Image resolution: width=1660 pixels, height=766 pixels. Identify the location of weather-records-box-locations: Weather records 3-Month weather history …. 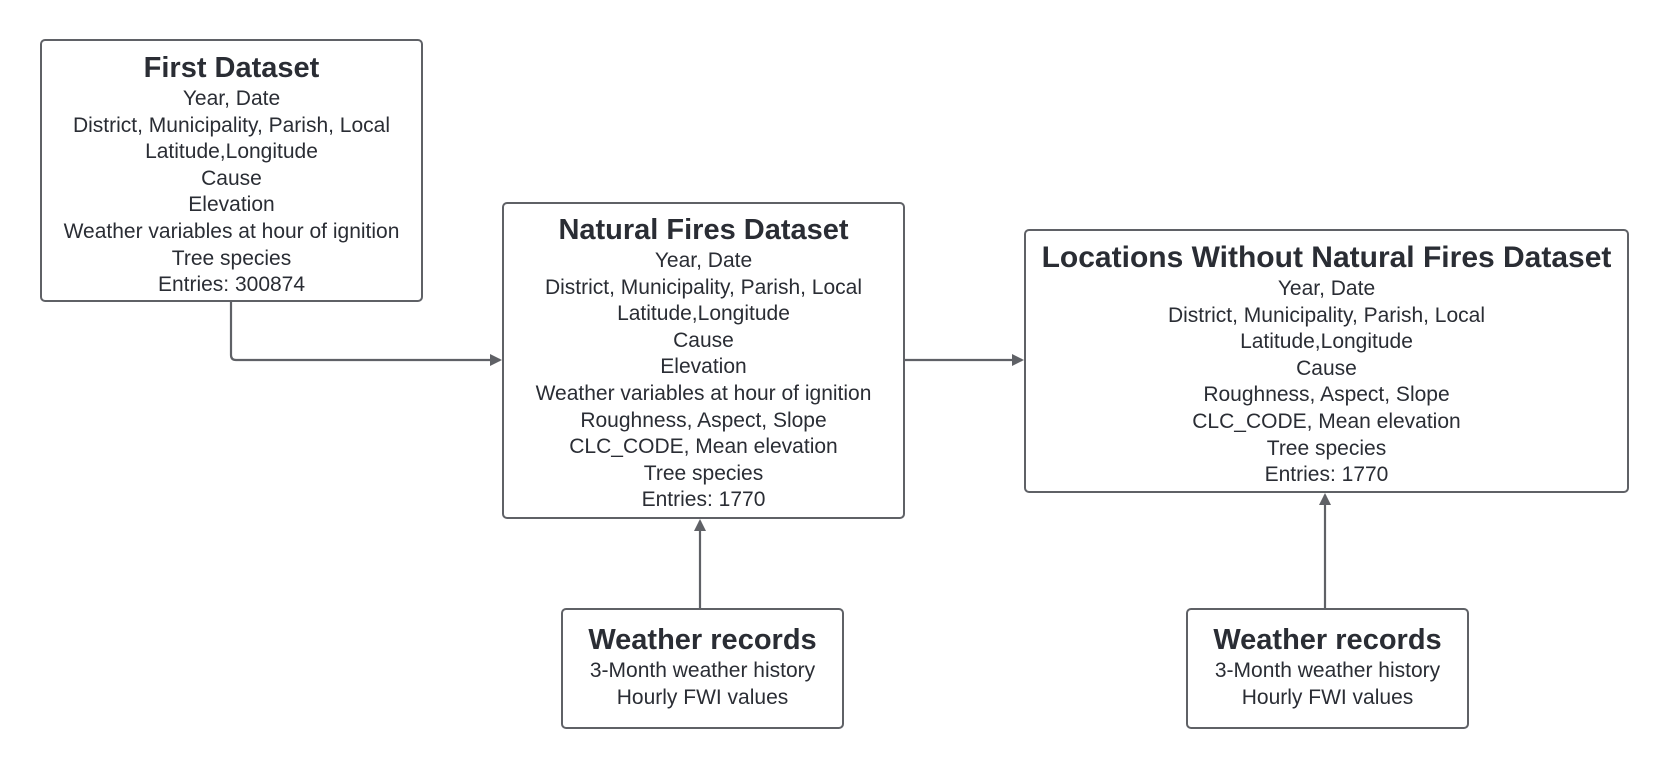
(1327, 668).